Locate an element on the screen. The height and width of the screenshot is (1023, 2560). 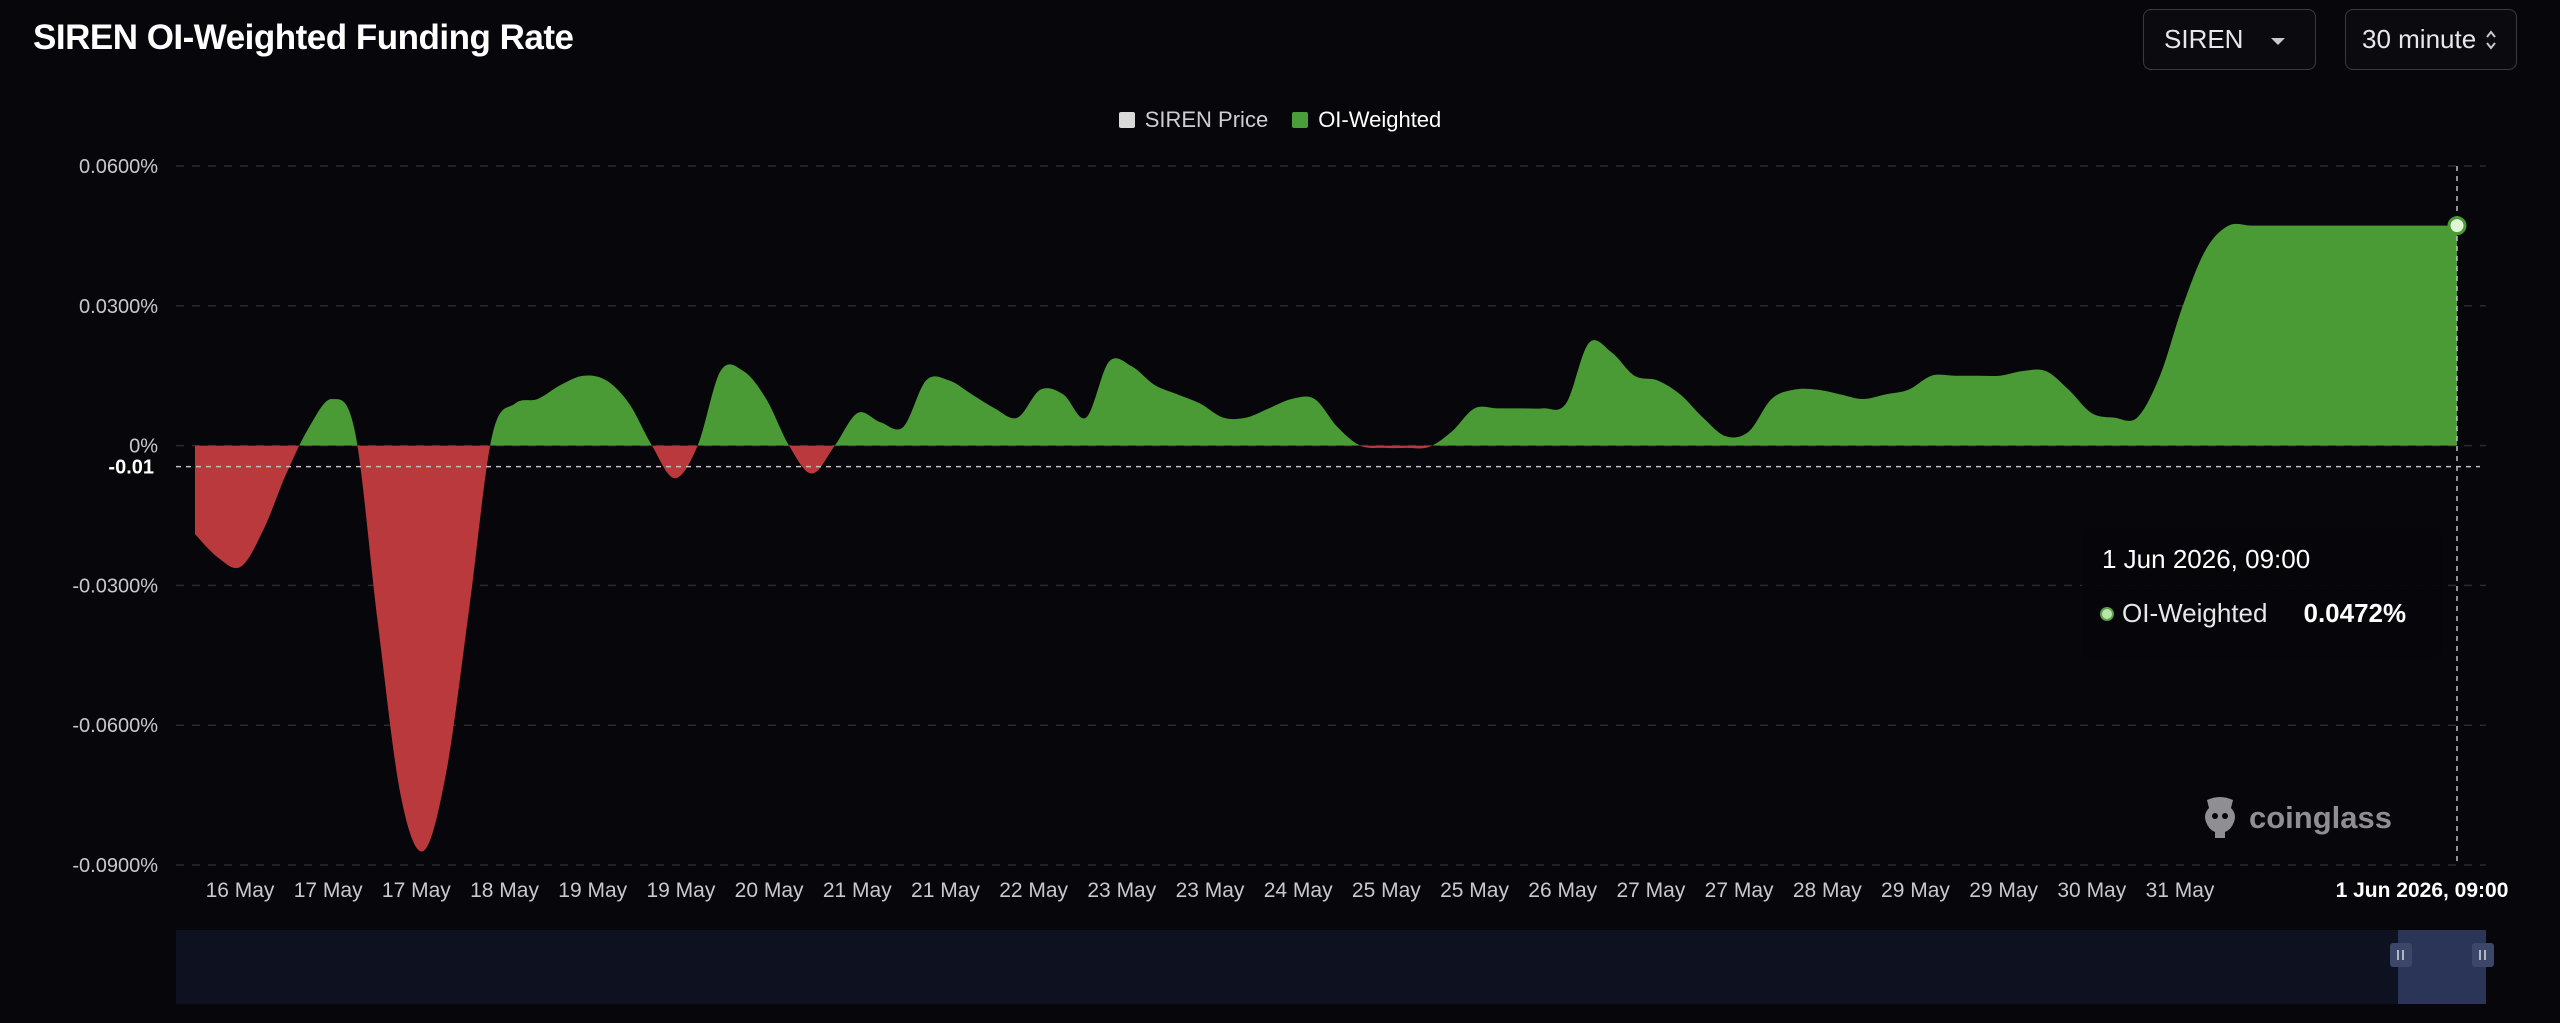
range-slider-right-handle is located at coordinates (2483, 955).